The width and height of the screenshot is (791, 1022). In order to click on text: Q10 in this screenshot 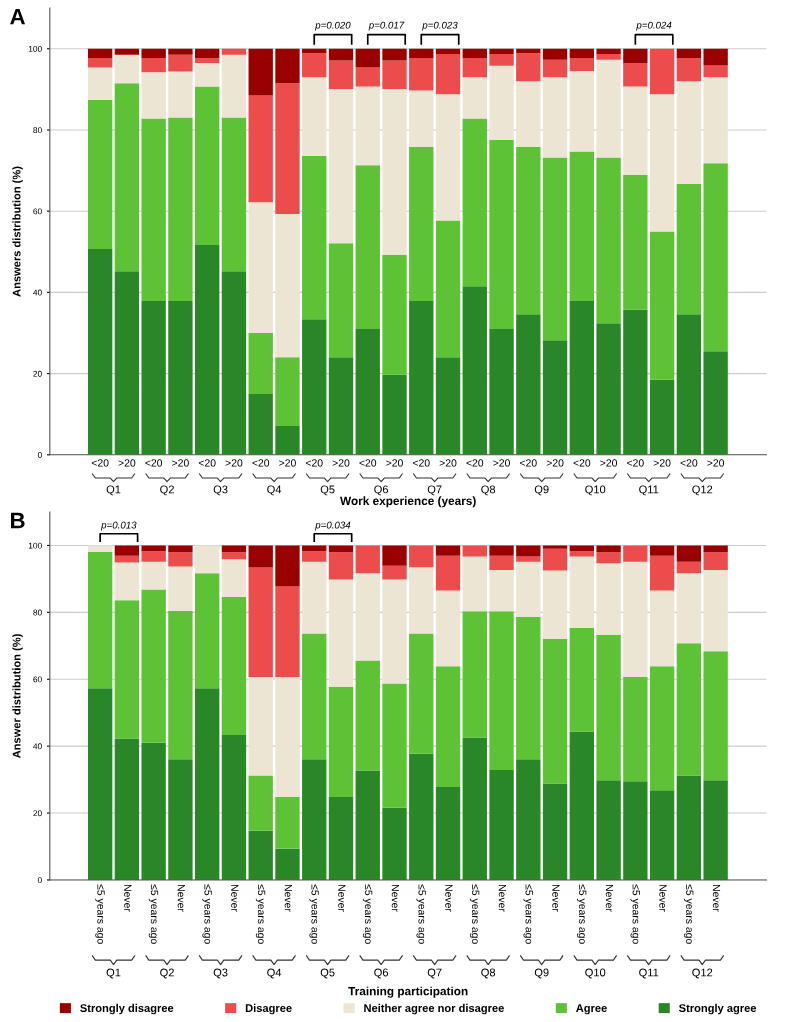, I will do `click(595, 490)`.